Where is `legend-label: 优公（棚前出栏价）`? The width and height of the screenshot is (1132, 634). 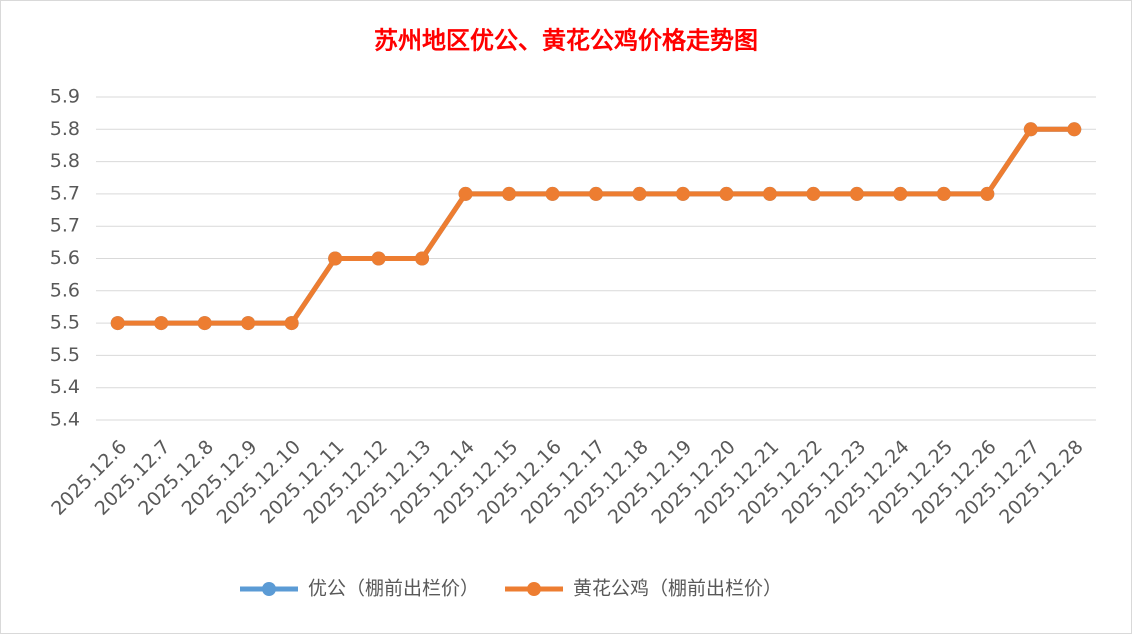
legend-label: 优公（棚前出栏价） is located at coordinates (393, 589).